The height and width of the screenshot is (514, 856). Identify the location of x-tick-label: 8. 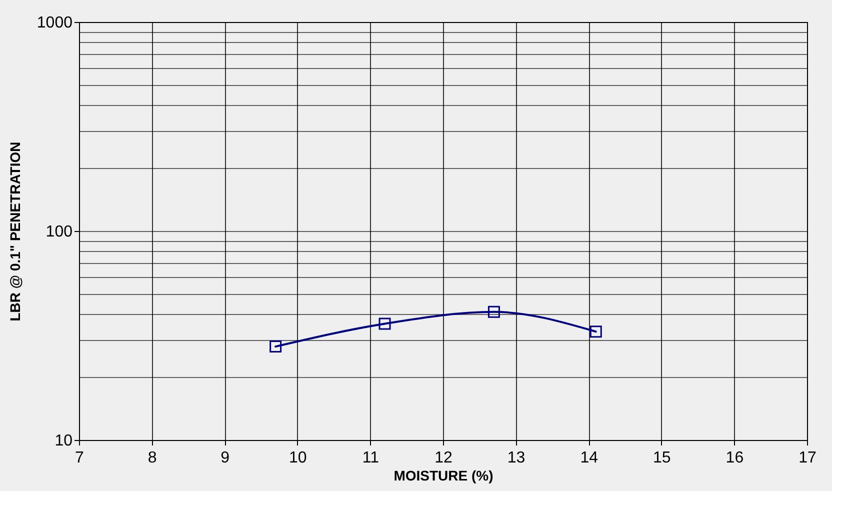
(152, 458).